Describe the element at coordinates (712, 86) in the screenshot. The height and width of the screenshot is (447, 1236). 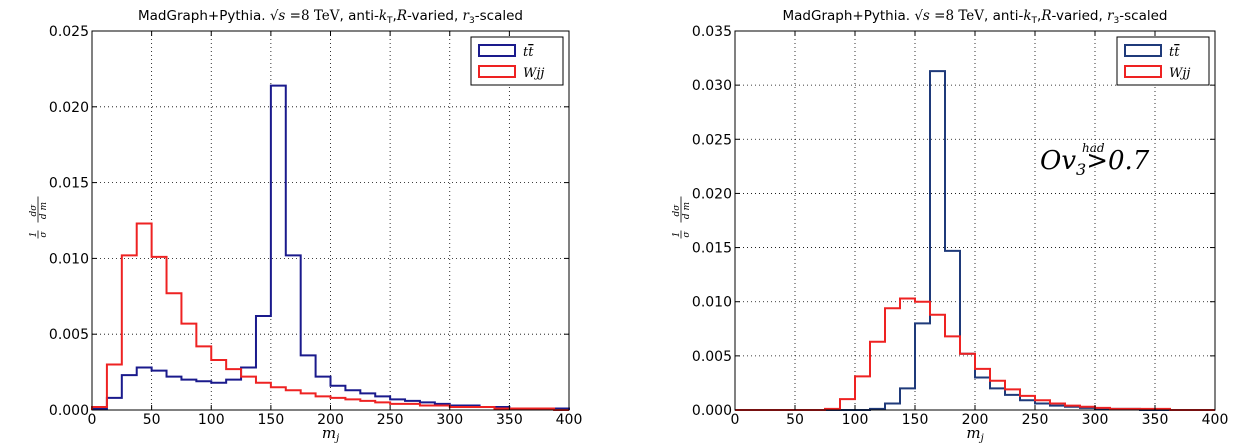
I see `y-tick-label: 0.030` at that location.